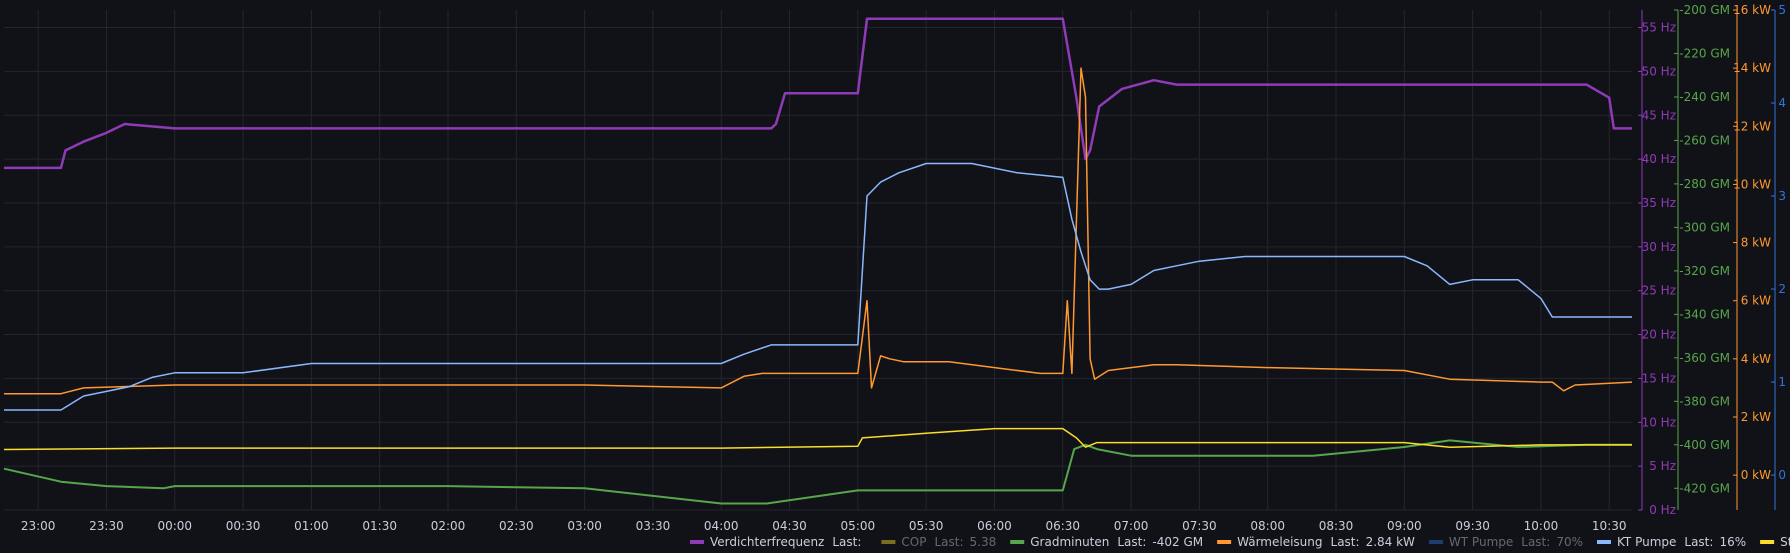 This screenshot has width=1790, height=553. Describe the element at coordinates (1062, 526) in the screenshot. I see `x-tick-label: 06:30` at that location.